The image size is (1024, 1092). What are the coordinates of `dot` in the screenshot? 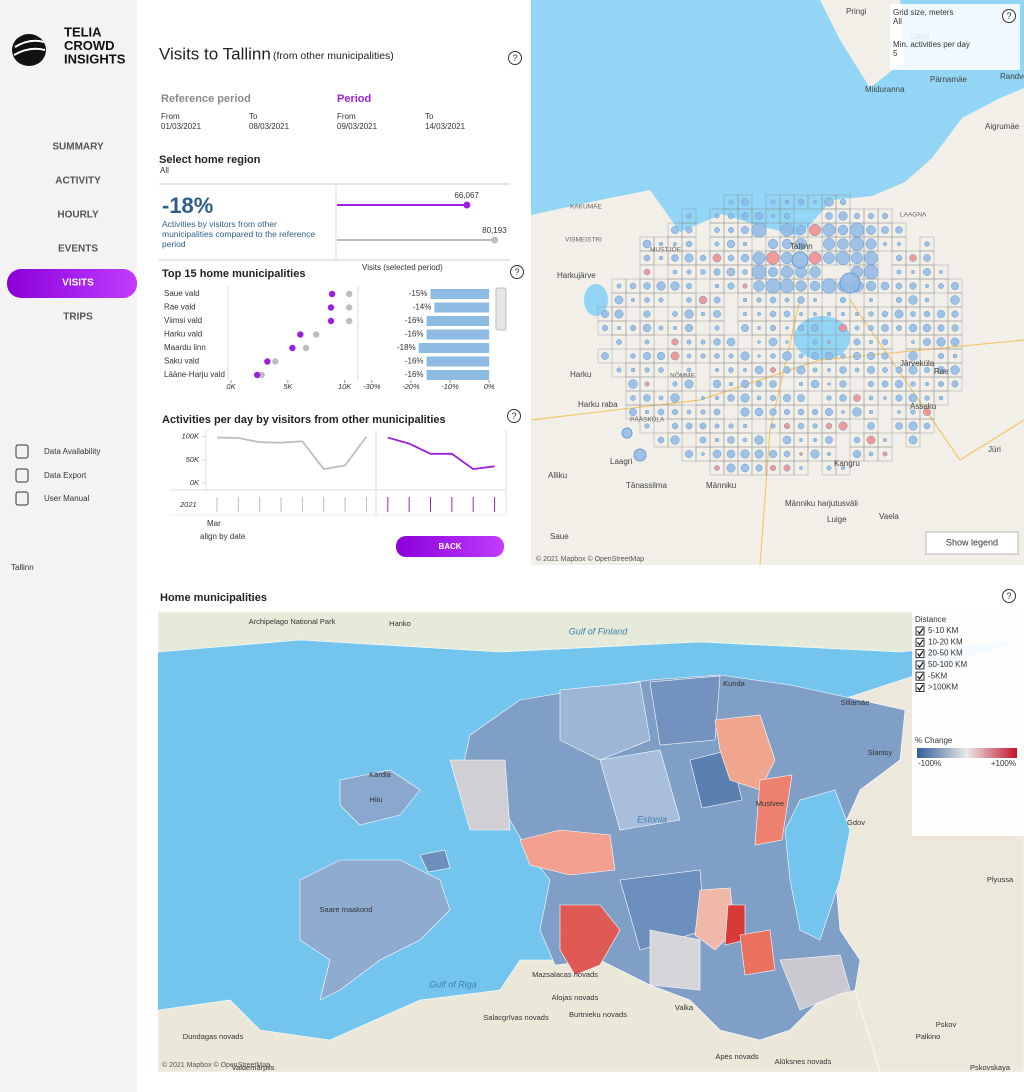 It's located at (257, 375).